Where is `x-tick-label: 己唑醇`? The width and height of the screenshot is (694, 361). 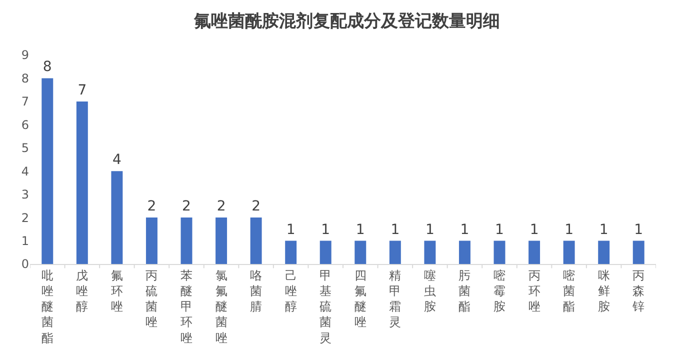
x-tick-label: 己唑醇 is located at coordinates (290, 291).